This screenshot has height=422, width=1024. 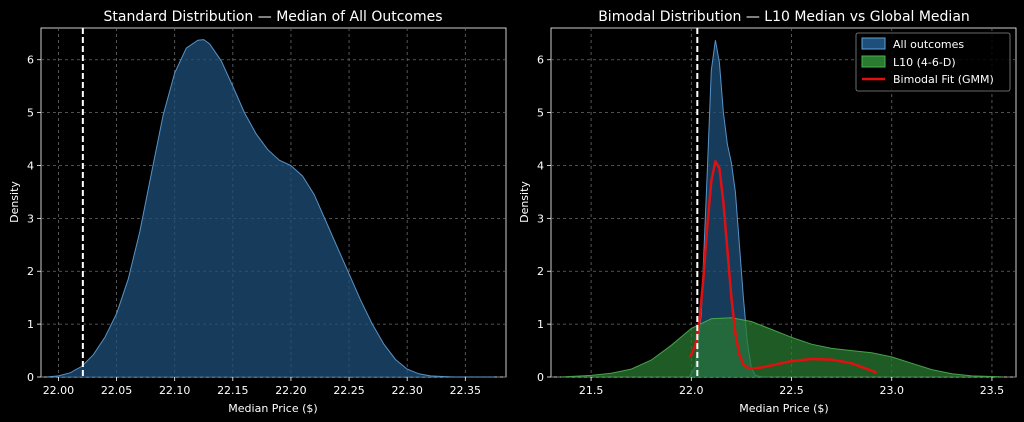 What do you see at coordinates (591, 390) in the screenshot?
I see `x-tick-label: 21.5` at bounding box center [591, 390].